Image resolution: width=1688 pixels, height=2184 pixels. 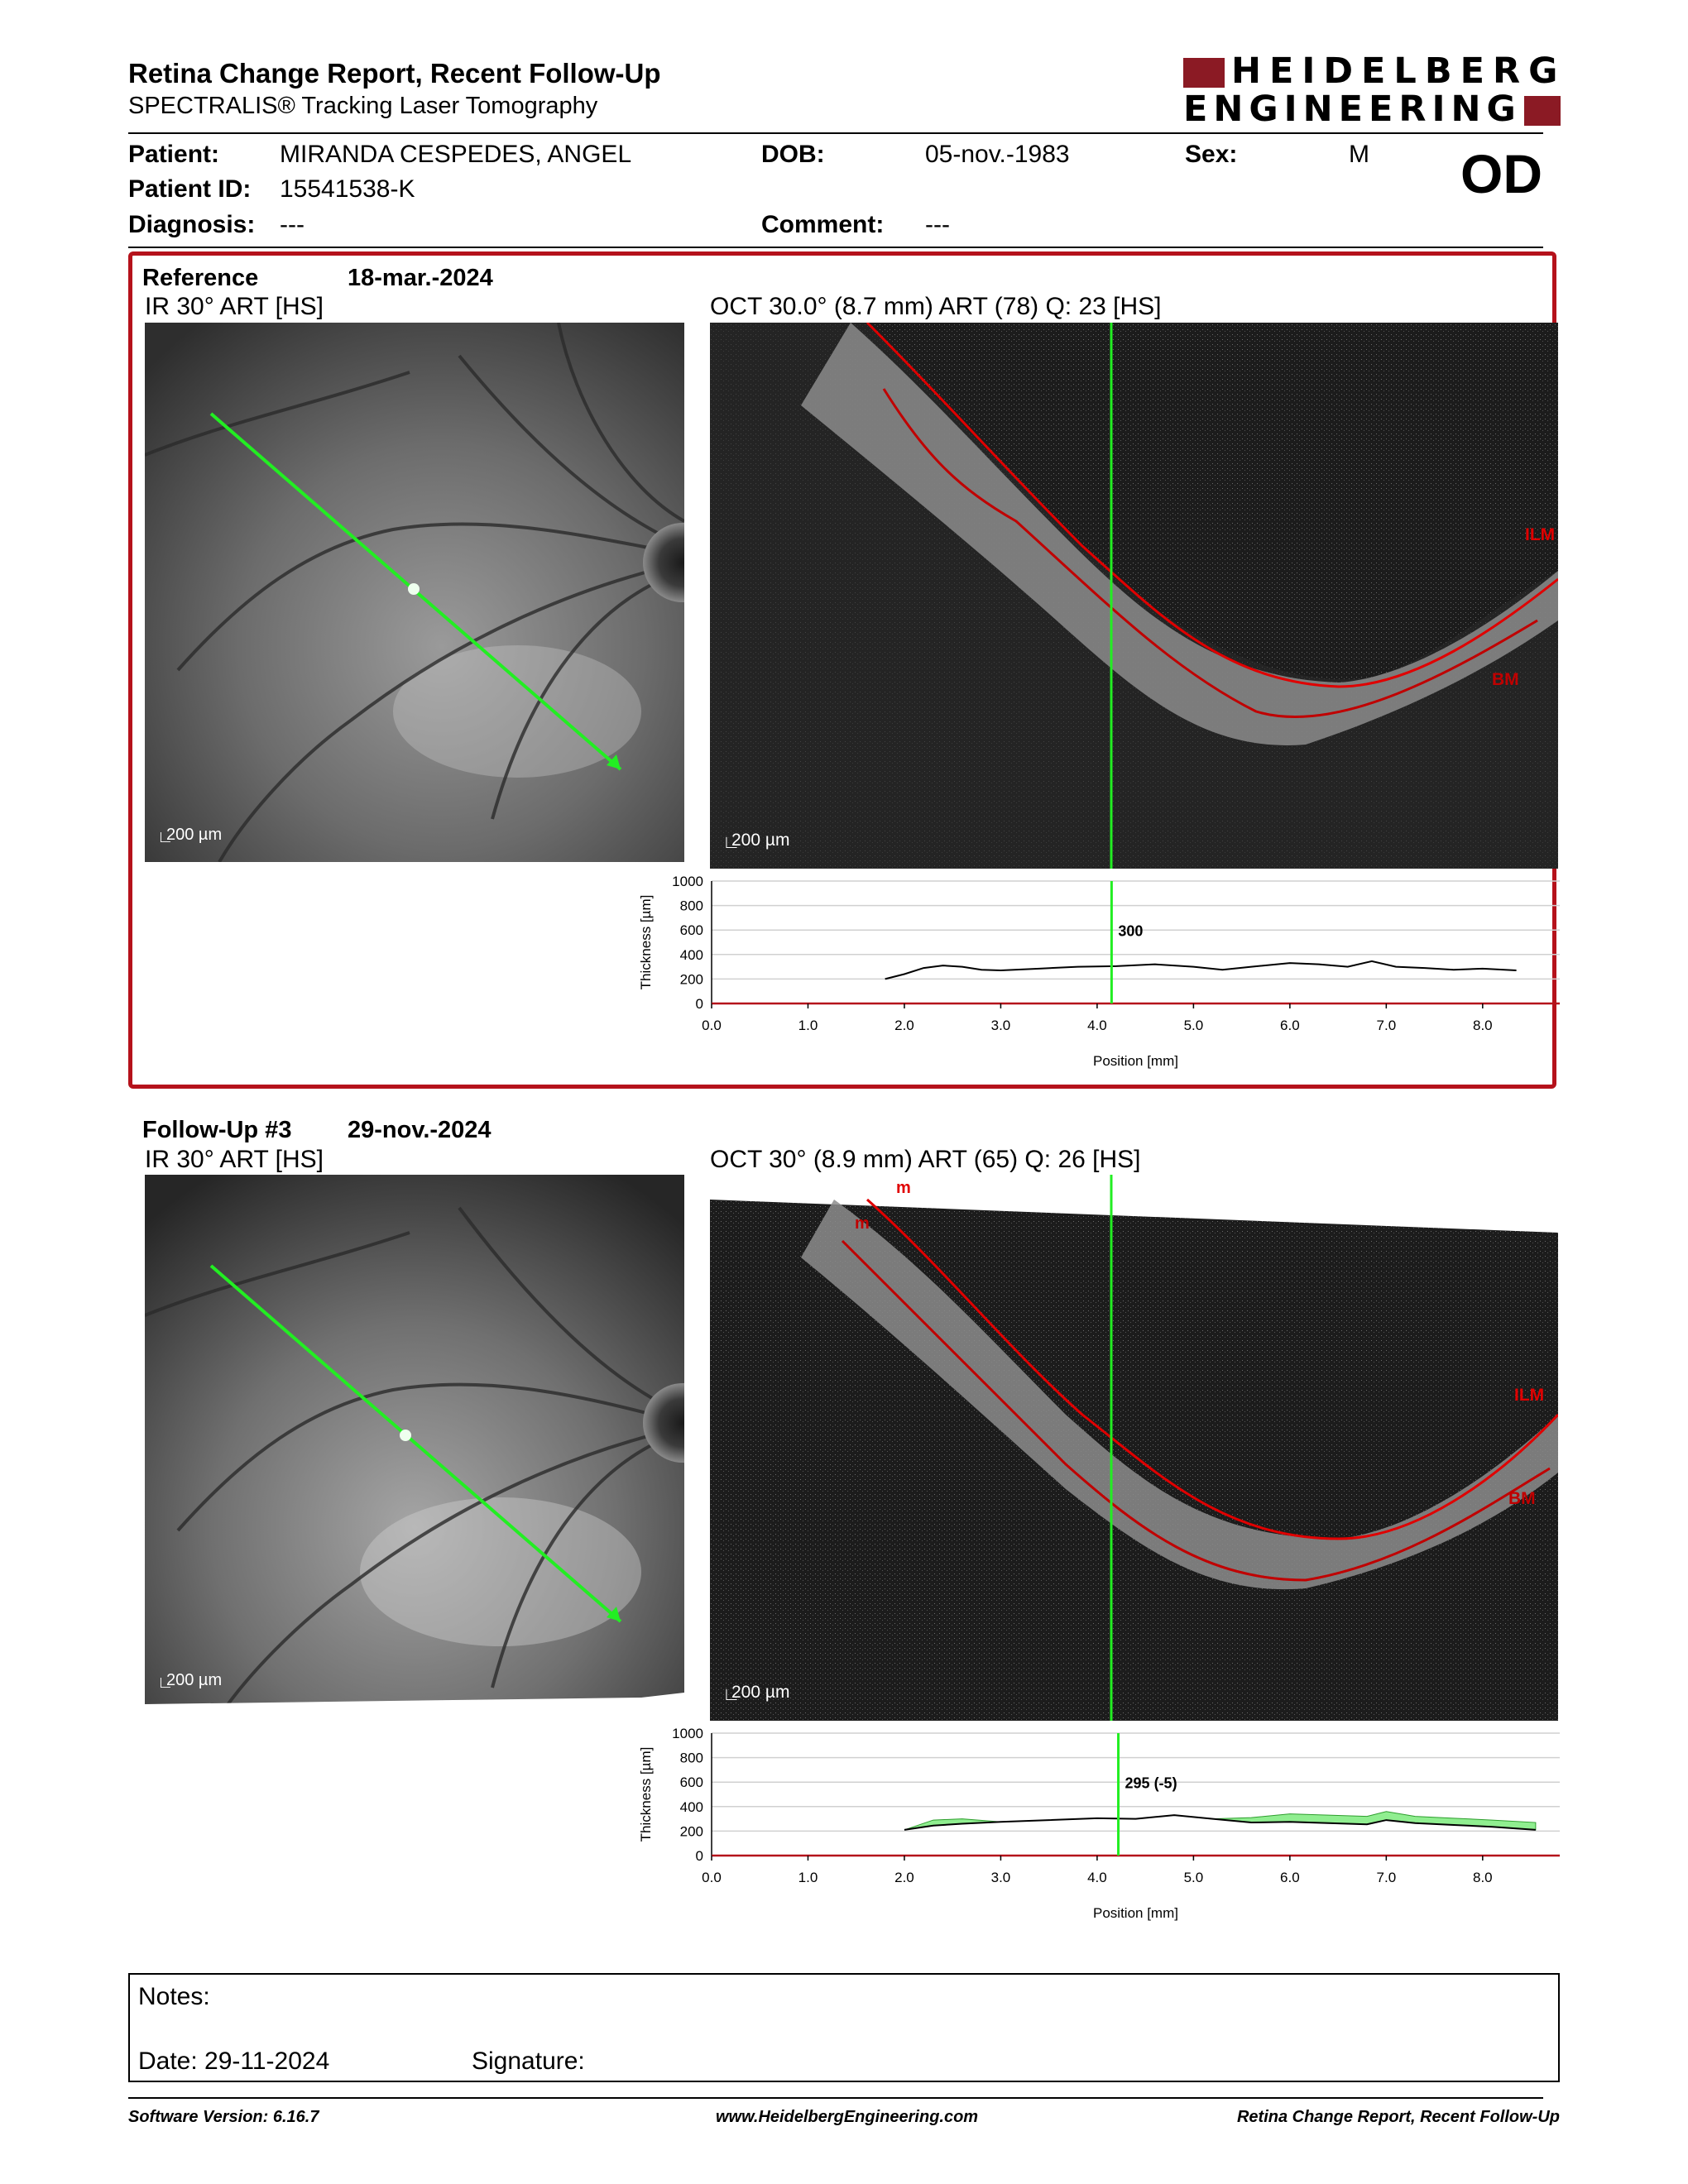 What do you see at coordinates (1151, 1783) in the screenshot?
I see `marker-value-label: 295 (-5)` at bounding box center [1151, 1783].